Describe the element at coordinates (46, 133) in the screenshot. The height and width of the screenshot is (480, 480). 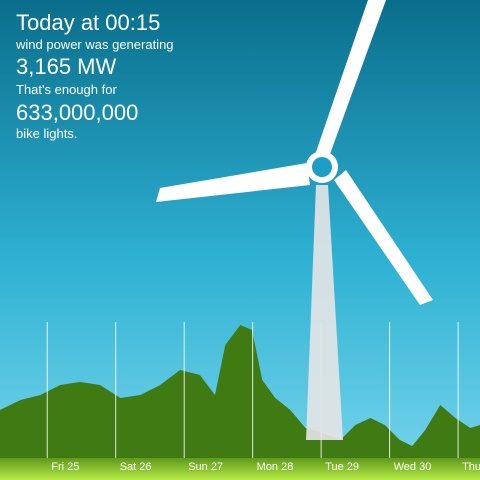
I see `caption: bike lights.` at that location.